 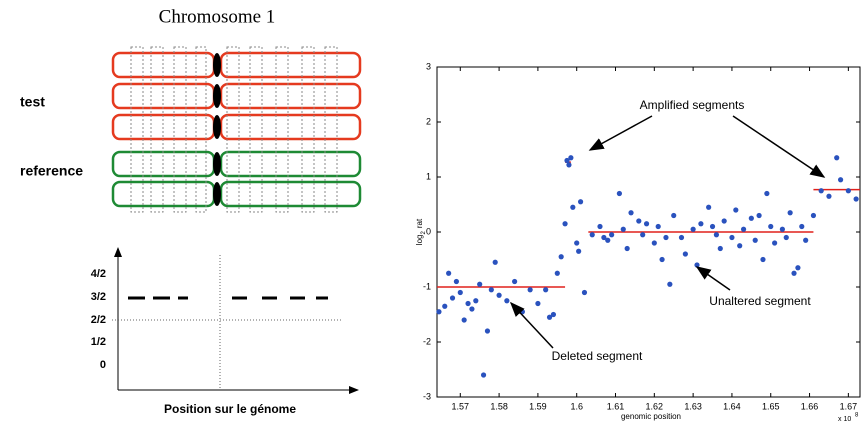 I want to click on x-tick-label: 1.62, so click(x=655, y=406).